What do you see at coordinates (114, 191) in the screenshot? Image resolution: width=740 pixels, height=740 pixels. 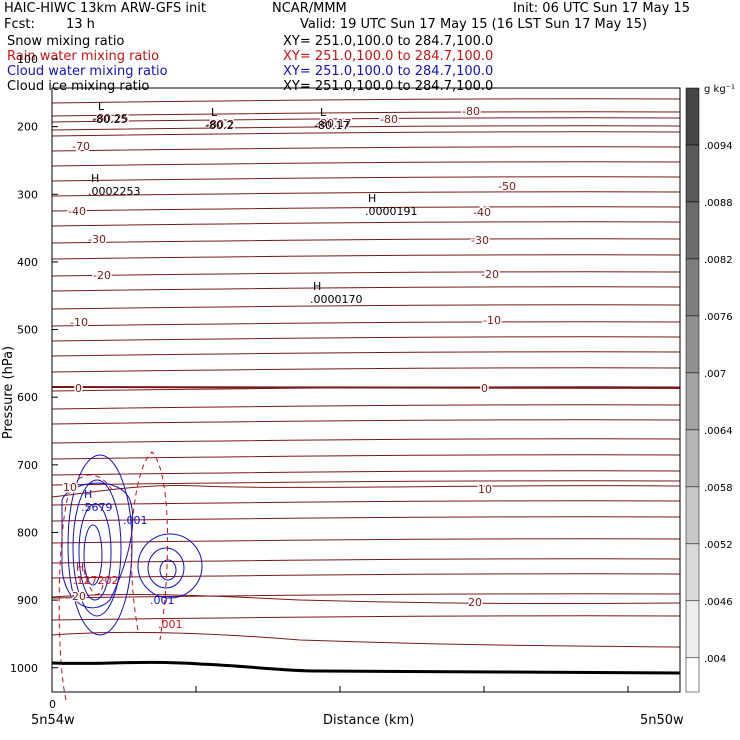 I see `high-low-value: .0002253` at bounding box center [114, 191].